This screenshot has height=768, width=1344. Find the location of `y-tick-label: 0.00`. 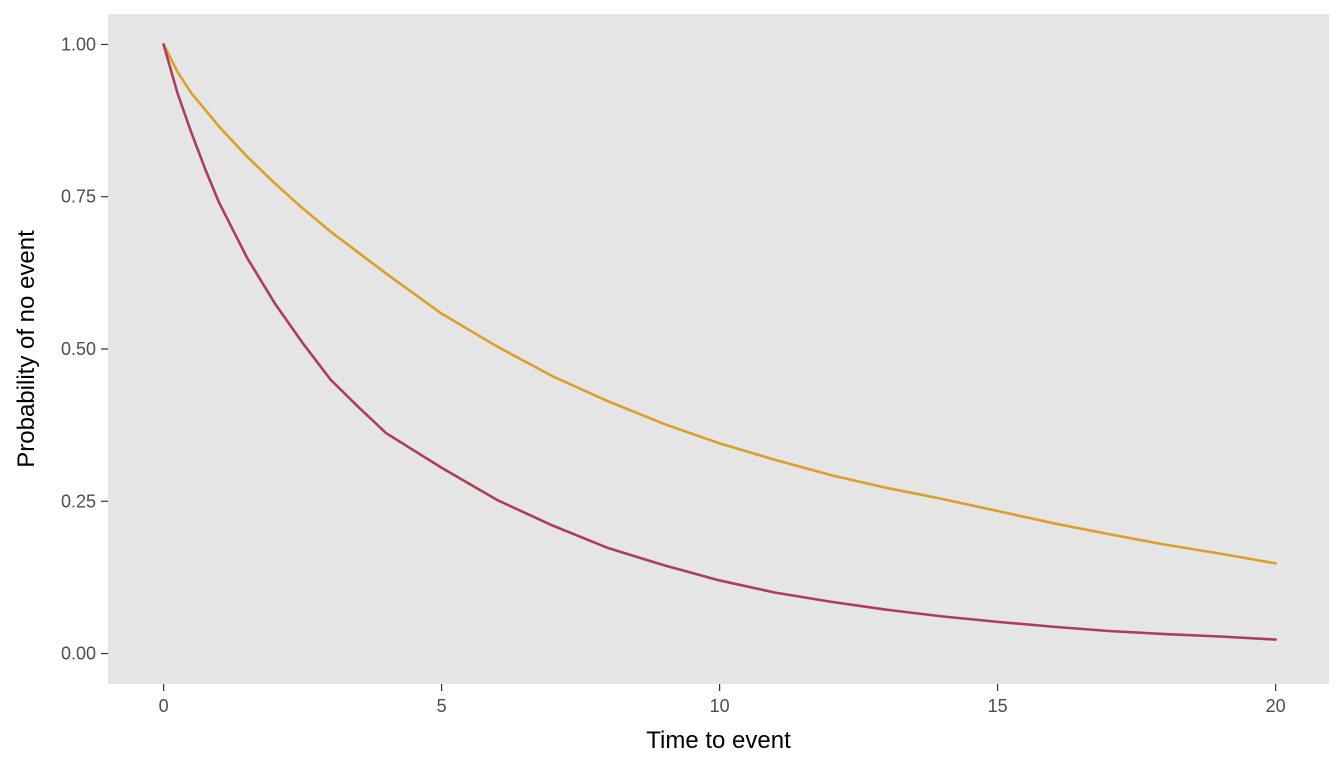

y-tick-label: 0.00 is located at coordinates (78, 654).